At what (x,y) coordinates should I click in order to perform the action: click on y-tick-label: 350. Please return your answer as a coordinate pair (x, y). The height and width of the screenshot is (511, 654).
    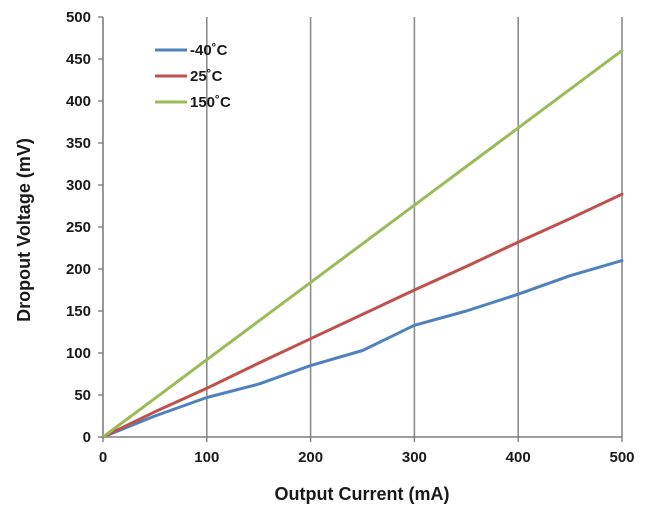
    Looking at the image, I should click on (78, 143).